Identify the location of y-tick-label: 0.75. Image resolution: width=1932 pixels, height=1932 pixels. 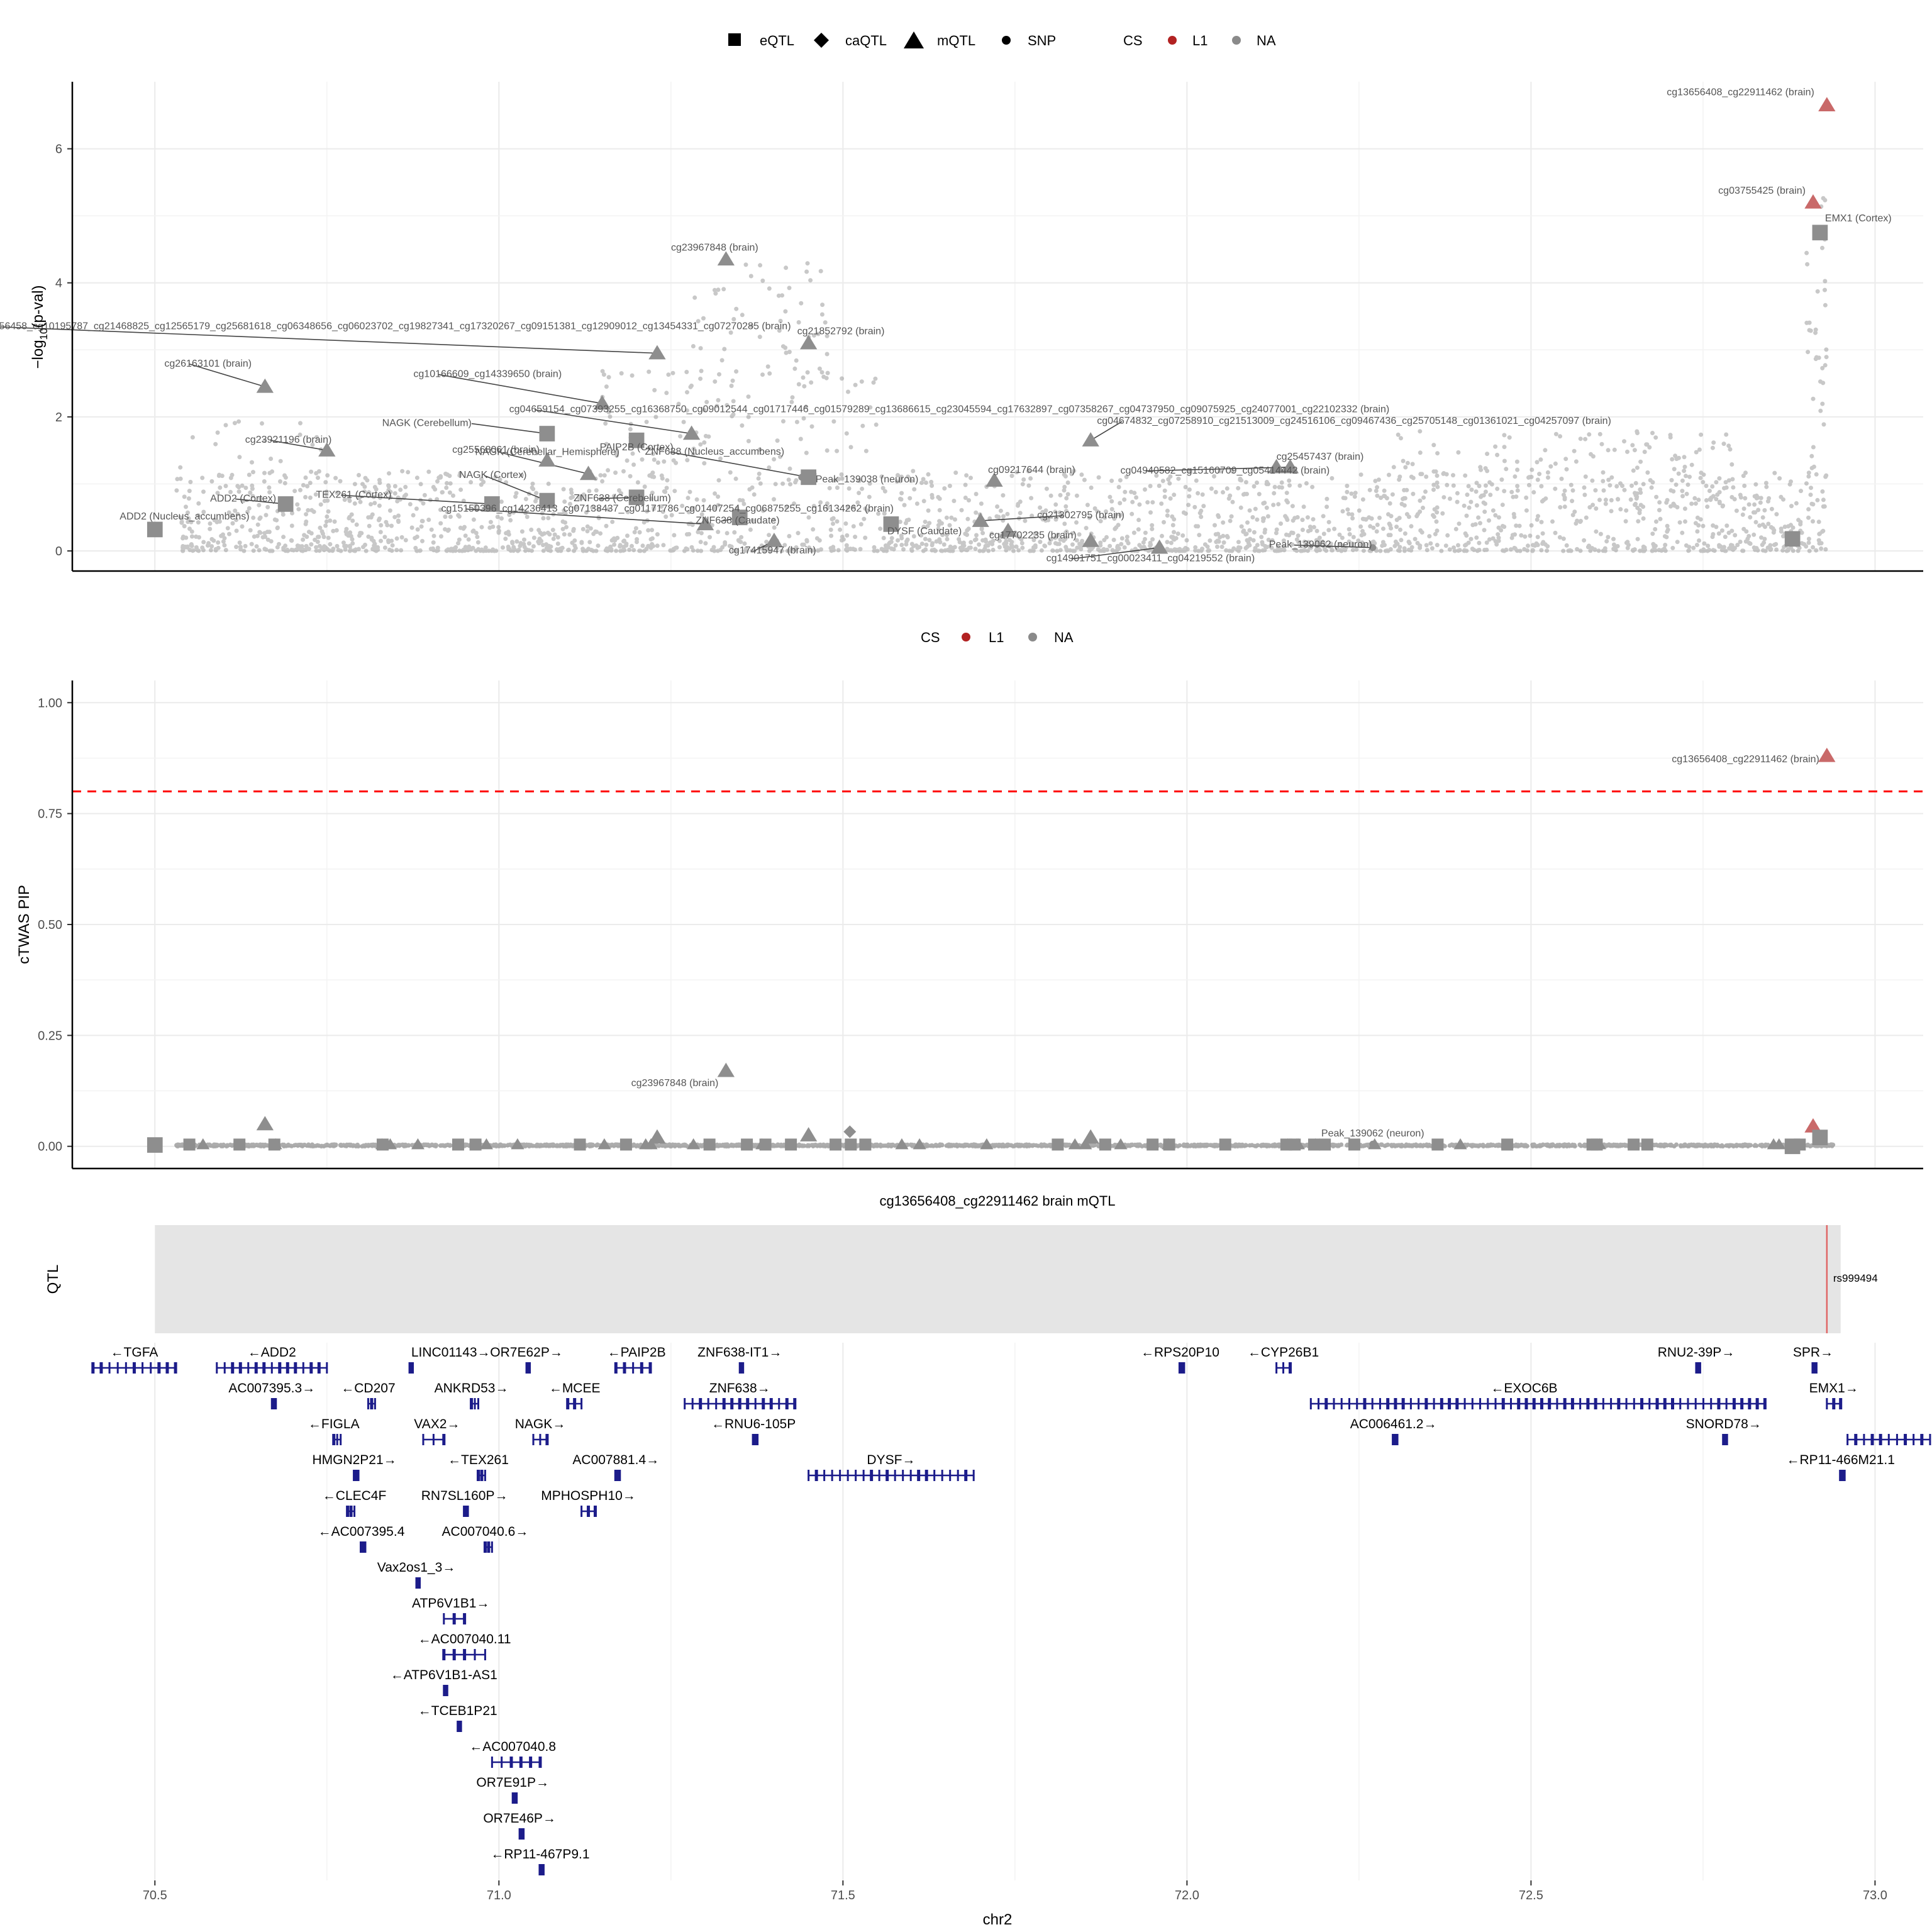
(50, 814).